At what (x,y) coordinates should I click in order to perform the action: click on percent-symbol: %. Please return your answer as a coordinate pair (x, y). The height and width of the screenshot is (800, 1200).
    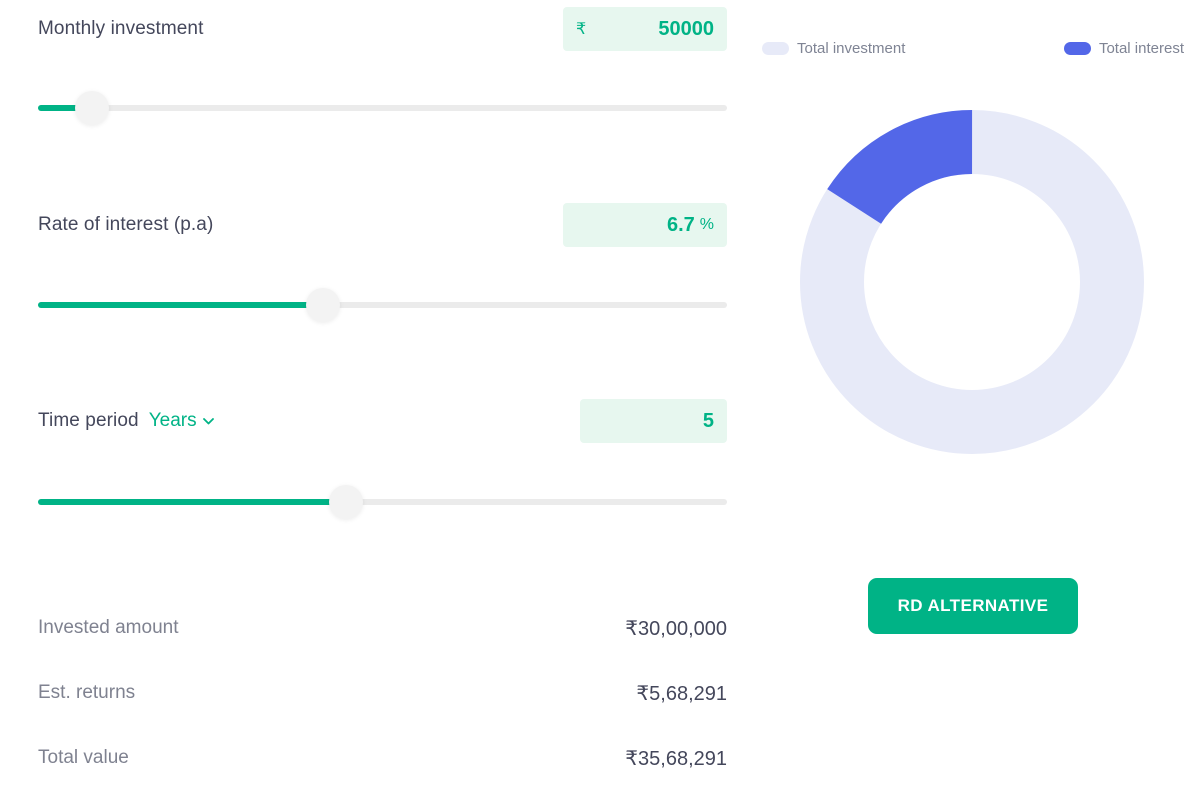
    Looking at the image, I should click on (706, 224).